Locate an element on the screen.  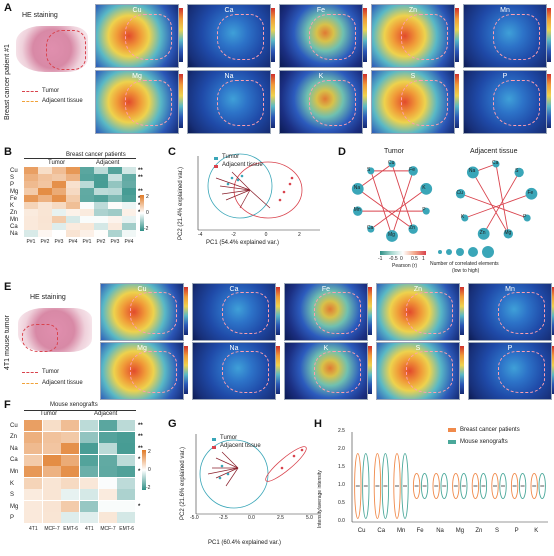
heatmap-row-label: S is located at coordinates (12, 495).